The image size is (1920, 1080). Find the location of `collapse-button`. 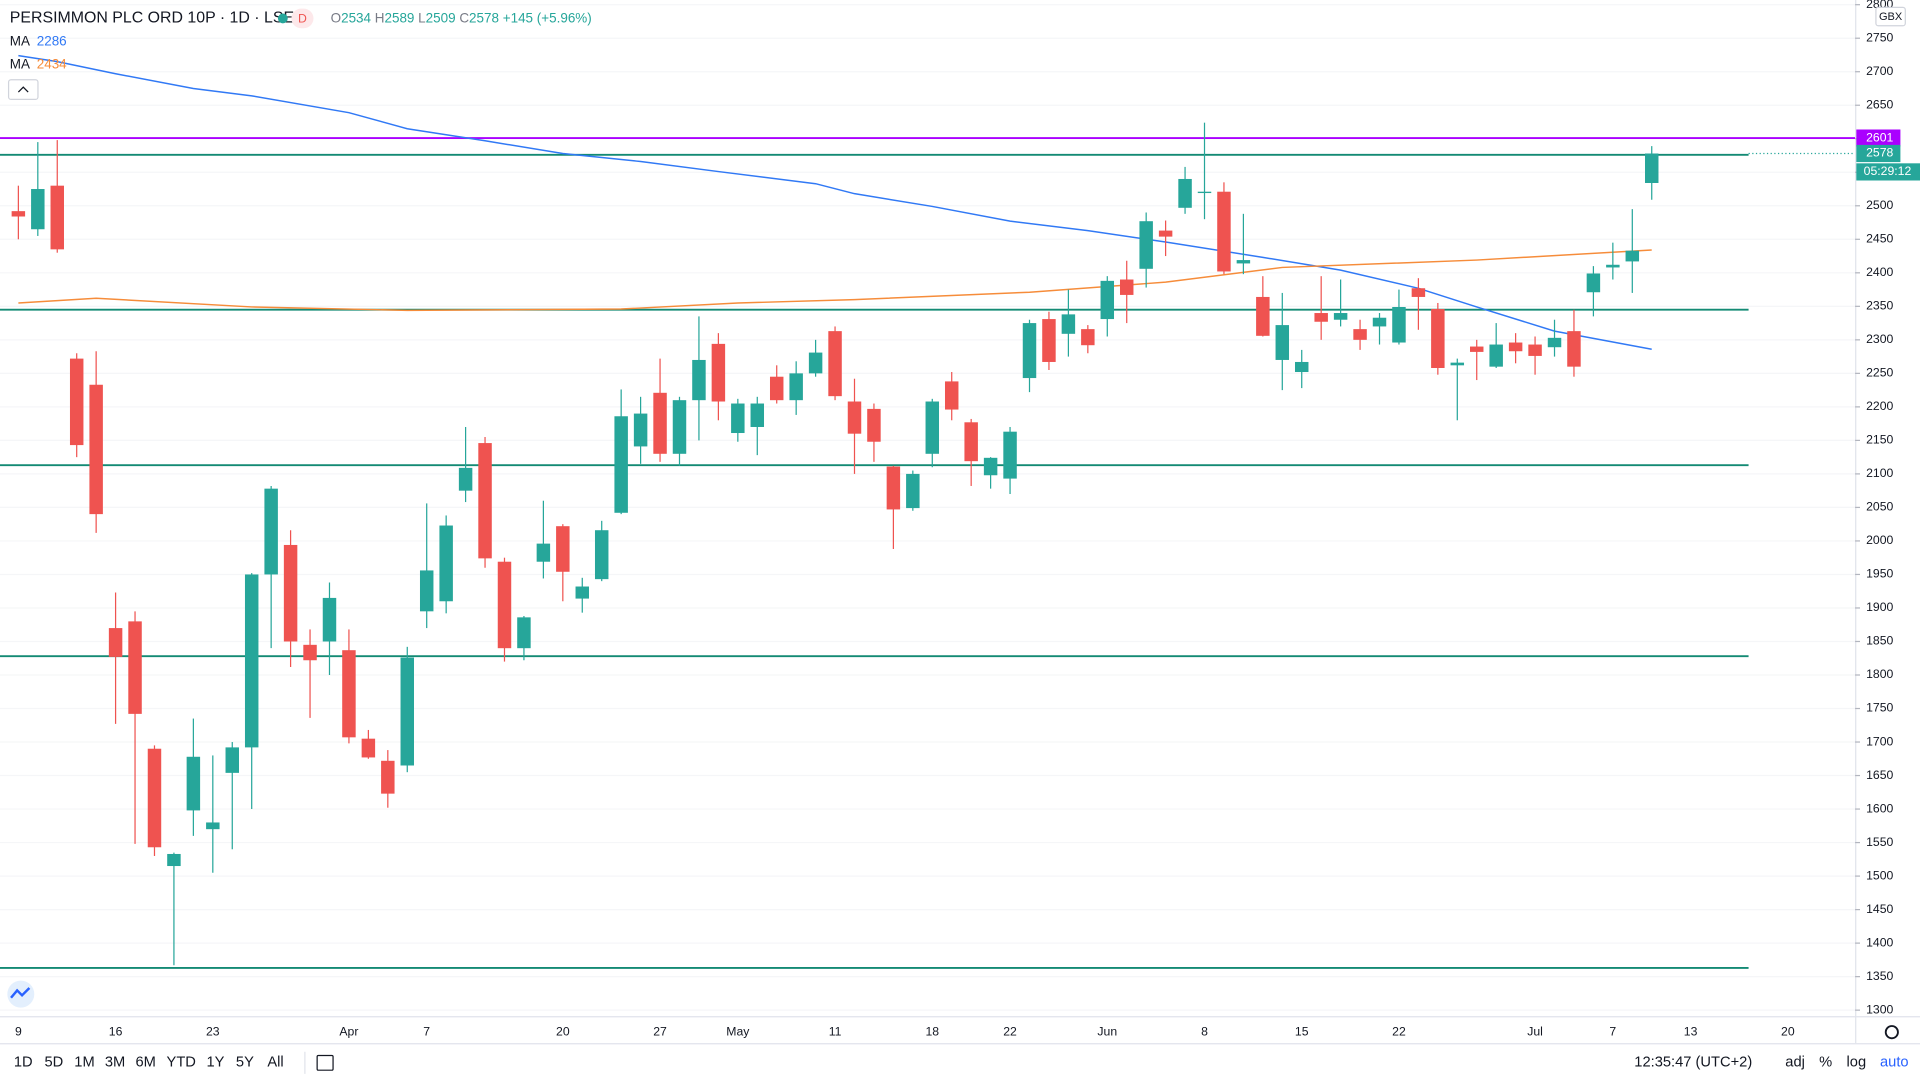

collapse-button is located at coordinates (23, 90).